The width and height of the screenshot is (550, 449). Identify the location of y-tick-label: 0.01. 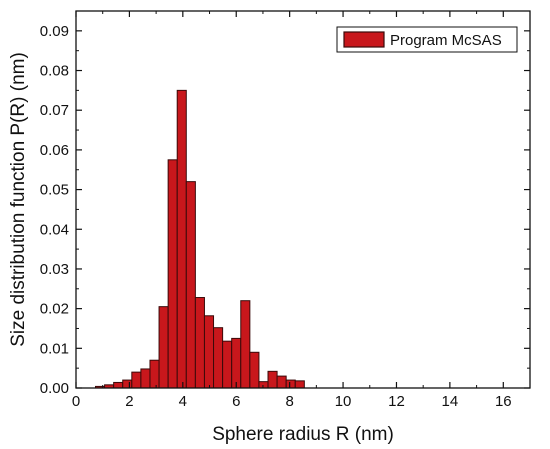
(54, 348).